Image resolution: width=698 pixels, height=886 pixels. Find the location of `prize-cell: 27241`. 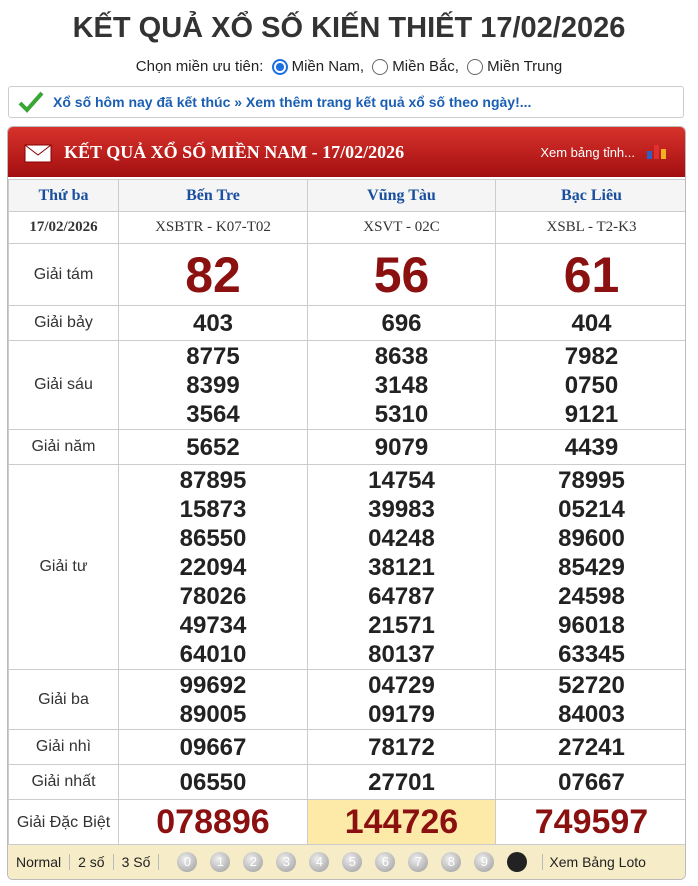

prize-cell: 27241 is located at coordinates (590, 747).